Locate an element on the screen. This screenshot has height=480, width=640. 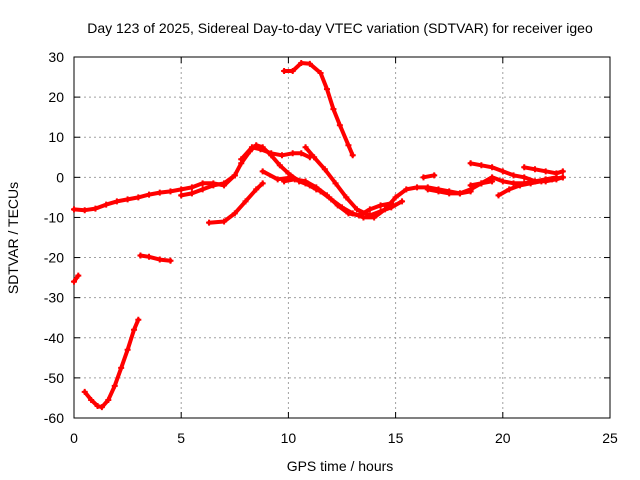
x-tick-label: 10 is located at coordinates (289, 438).